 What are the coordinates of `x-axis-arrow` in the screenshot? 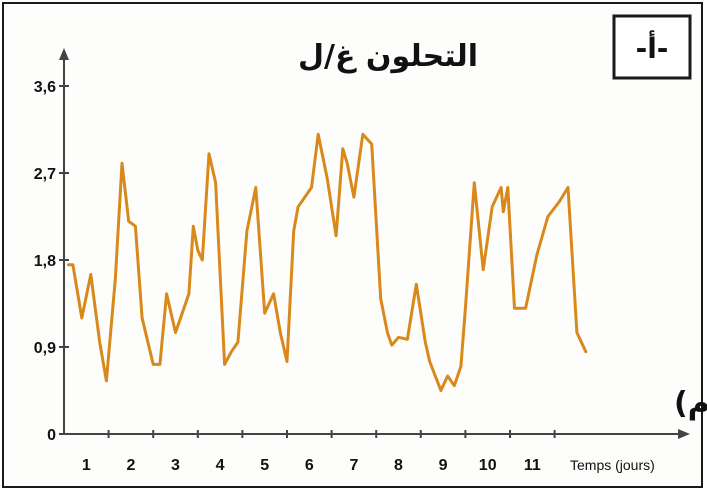 It's located at (684, 434).